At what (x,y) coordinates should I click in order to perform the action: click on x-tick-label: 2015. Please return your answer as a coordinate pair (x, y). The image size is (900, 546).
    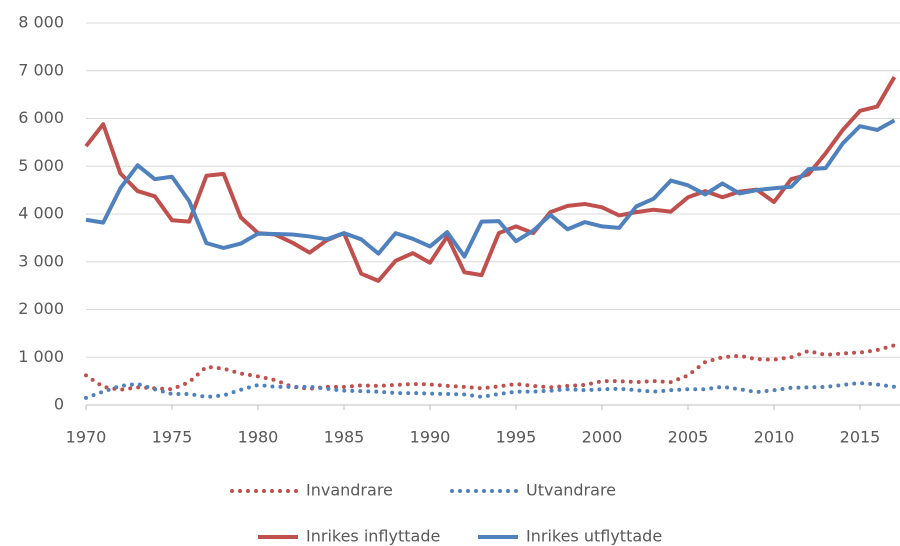
    Looking at the image, I should click on (860, 437).